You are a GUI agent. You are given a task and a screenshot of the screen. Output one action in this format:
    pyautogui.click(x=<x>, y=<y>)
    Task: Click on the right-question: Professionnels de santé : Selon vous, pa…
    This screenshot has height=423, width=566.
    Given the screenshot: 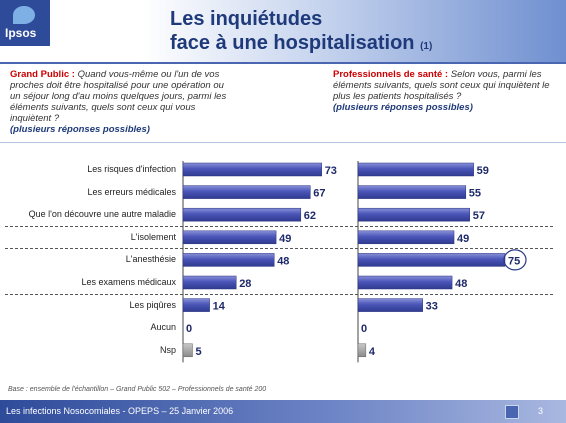 What is the action you would take?
    pyautogui.click(x=443, y=91)
    